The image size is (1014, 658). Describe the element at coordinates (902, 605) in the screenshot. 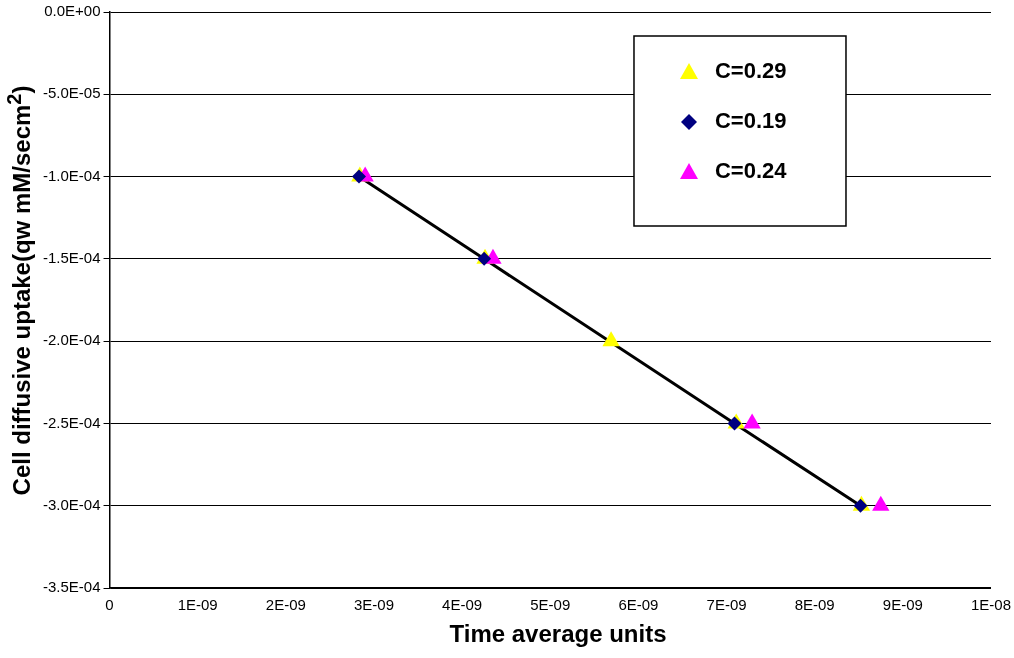

I see `x-tick-label: 9E-09` at that location.